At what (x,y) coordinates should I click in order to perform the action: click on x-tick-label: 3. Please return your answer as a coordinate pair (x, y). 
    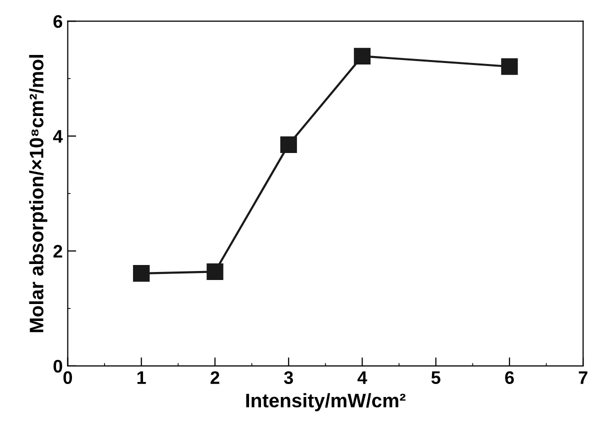
    Looking at the image, I should click on (288, 377).